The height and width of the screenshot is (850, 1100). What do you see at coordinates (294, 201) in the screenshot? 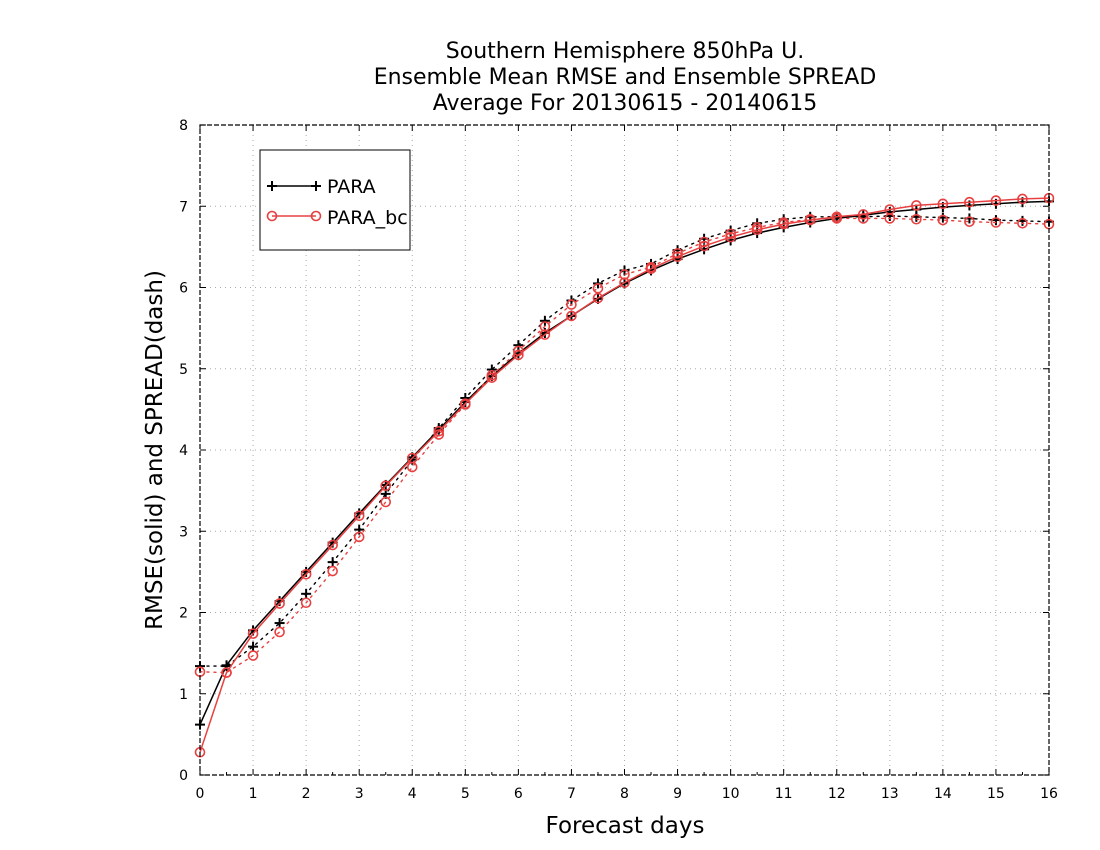
I see `legend-keys` at bounding box center [294, 201].